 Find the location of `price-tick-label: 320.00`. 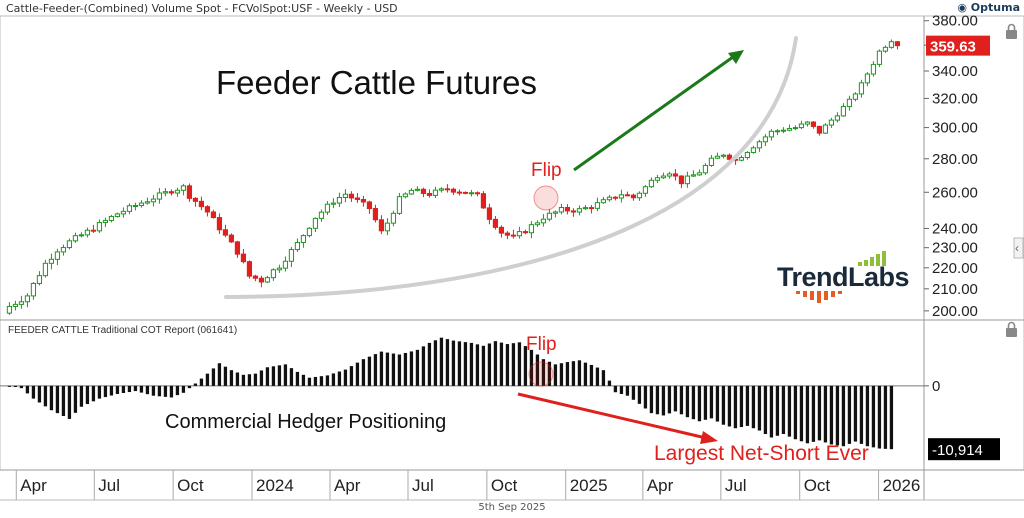

price-tick-label: 320.00 is located at coordinates (955, 98).